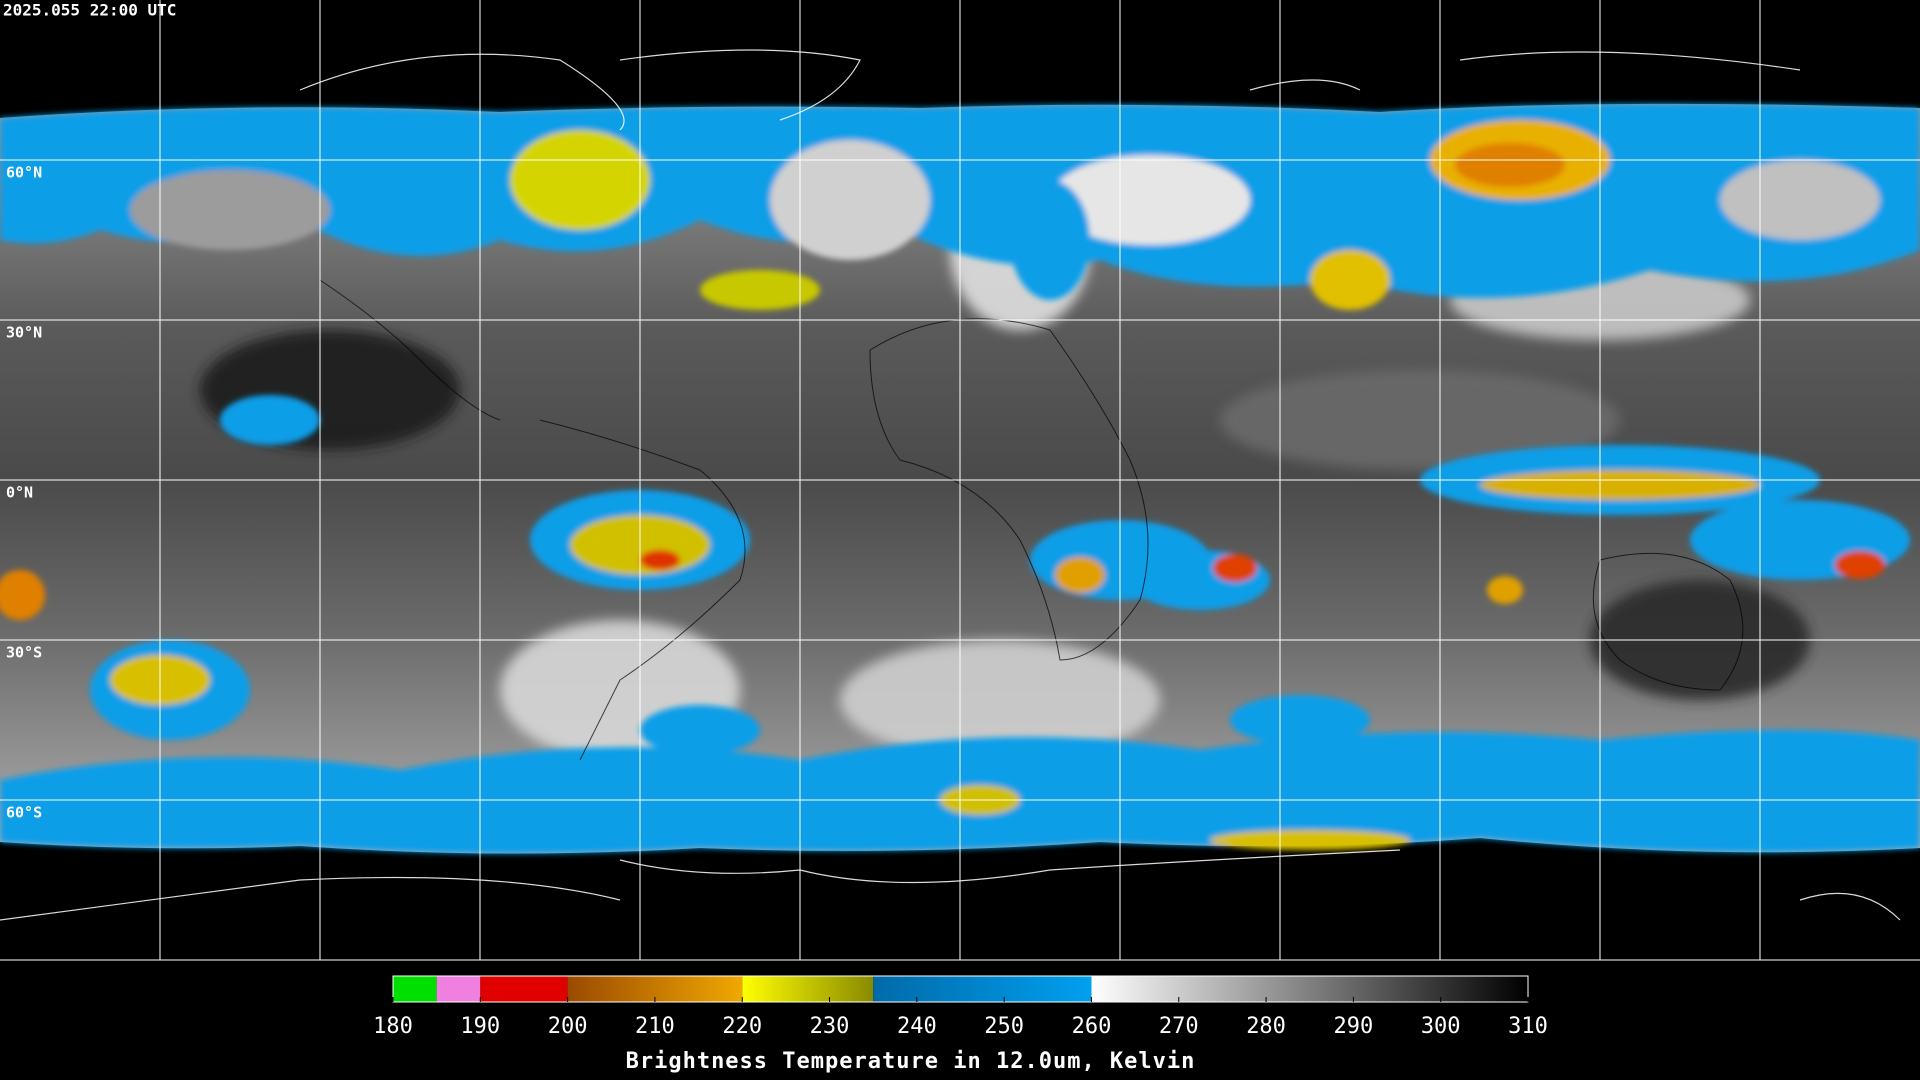 This screenshot has width=1920, height=1080. Describe the element at coordinates (393, 1026) in the screenshot. I see `colorbar-tick-label: 180` at that location.